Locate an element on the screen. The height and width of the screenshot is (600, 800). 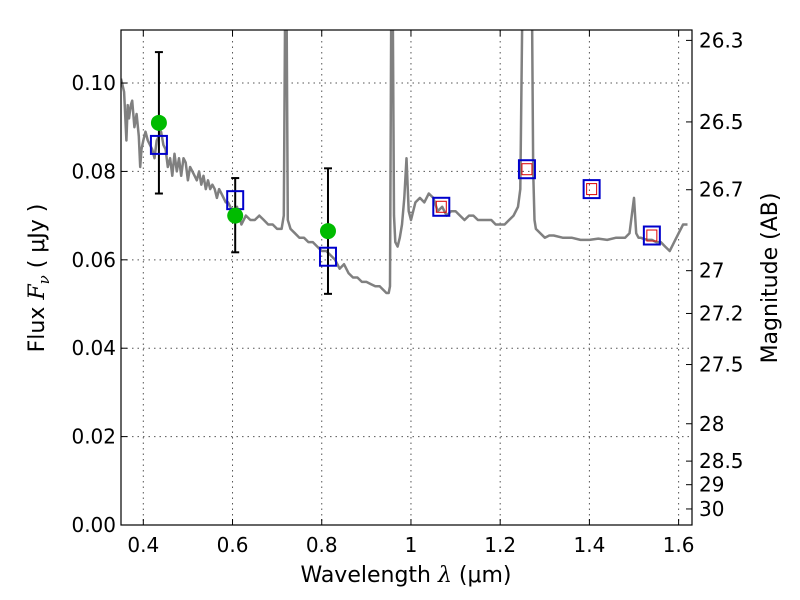
model-band-markers is located at coordinates (405, 200).